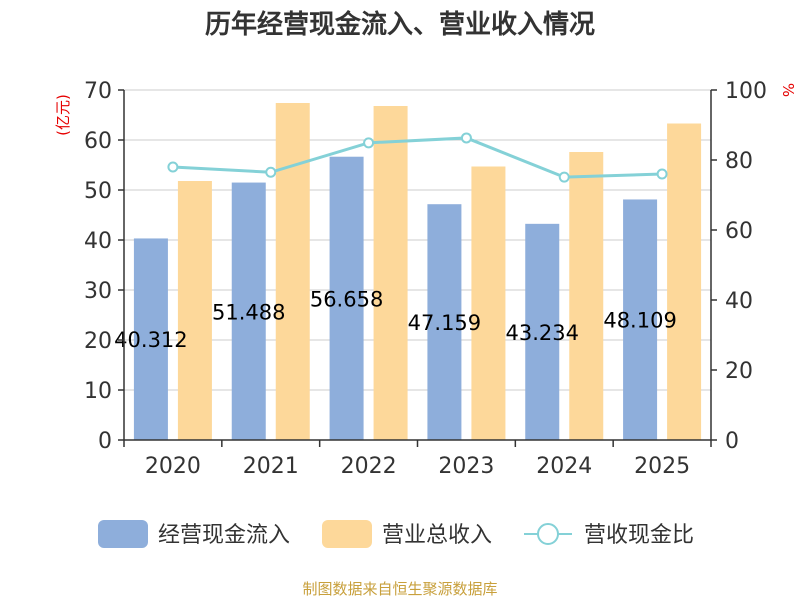 The width and height of the screenshot is (800, 600). I want to click on right-tick-label: 80, so click(739, 161).